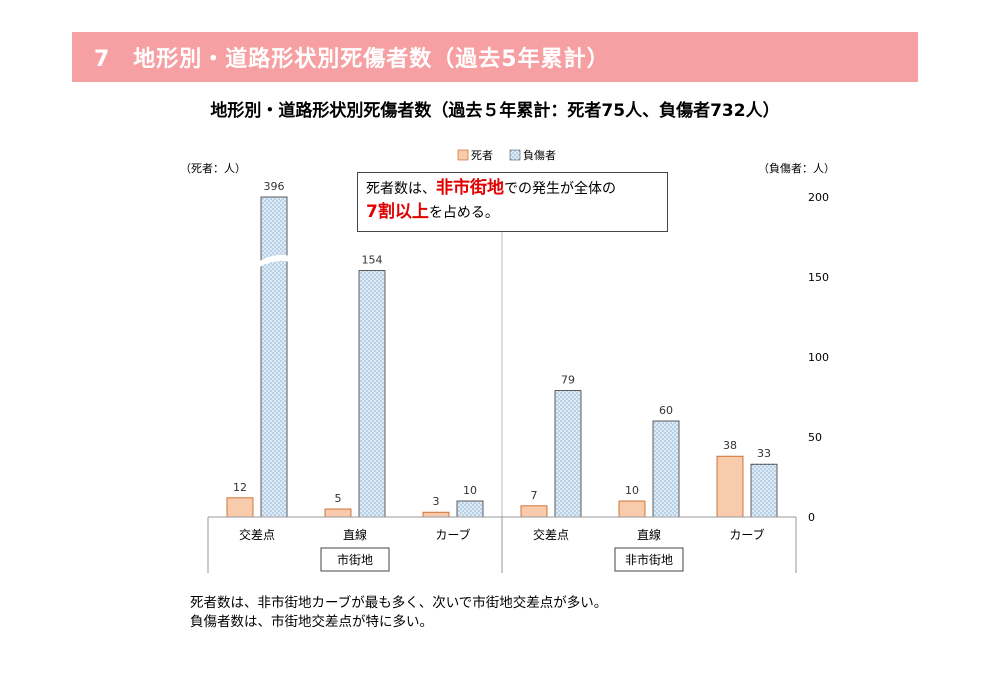 This screenshot has width=990, height=700. Describe the element at coordinates (632, 490) in the screenshot. I see `data-label-deaths: 10` at that location.